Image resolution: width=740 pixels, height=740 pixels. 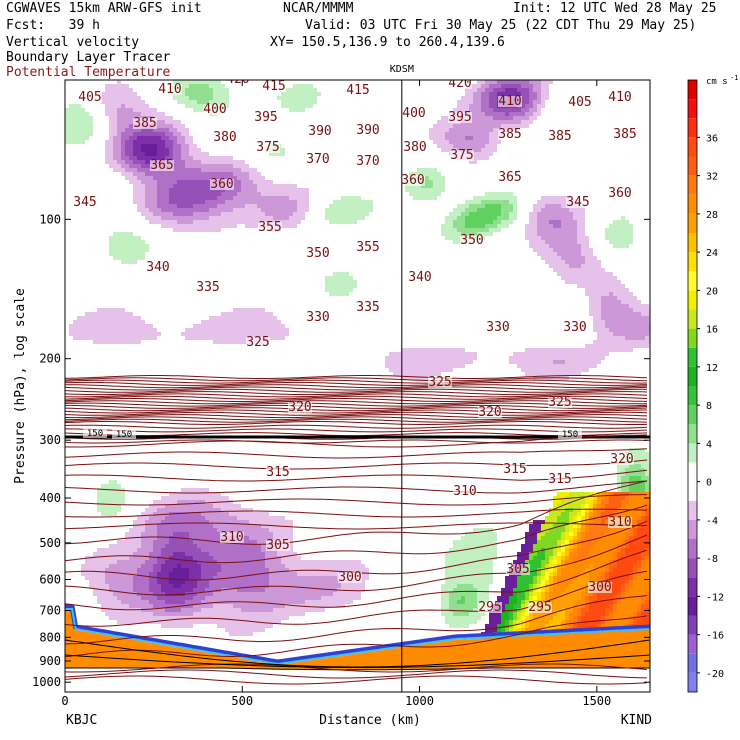 I want to click on theta-label: 340, so click(x=419, y=277).